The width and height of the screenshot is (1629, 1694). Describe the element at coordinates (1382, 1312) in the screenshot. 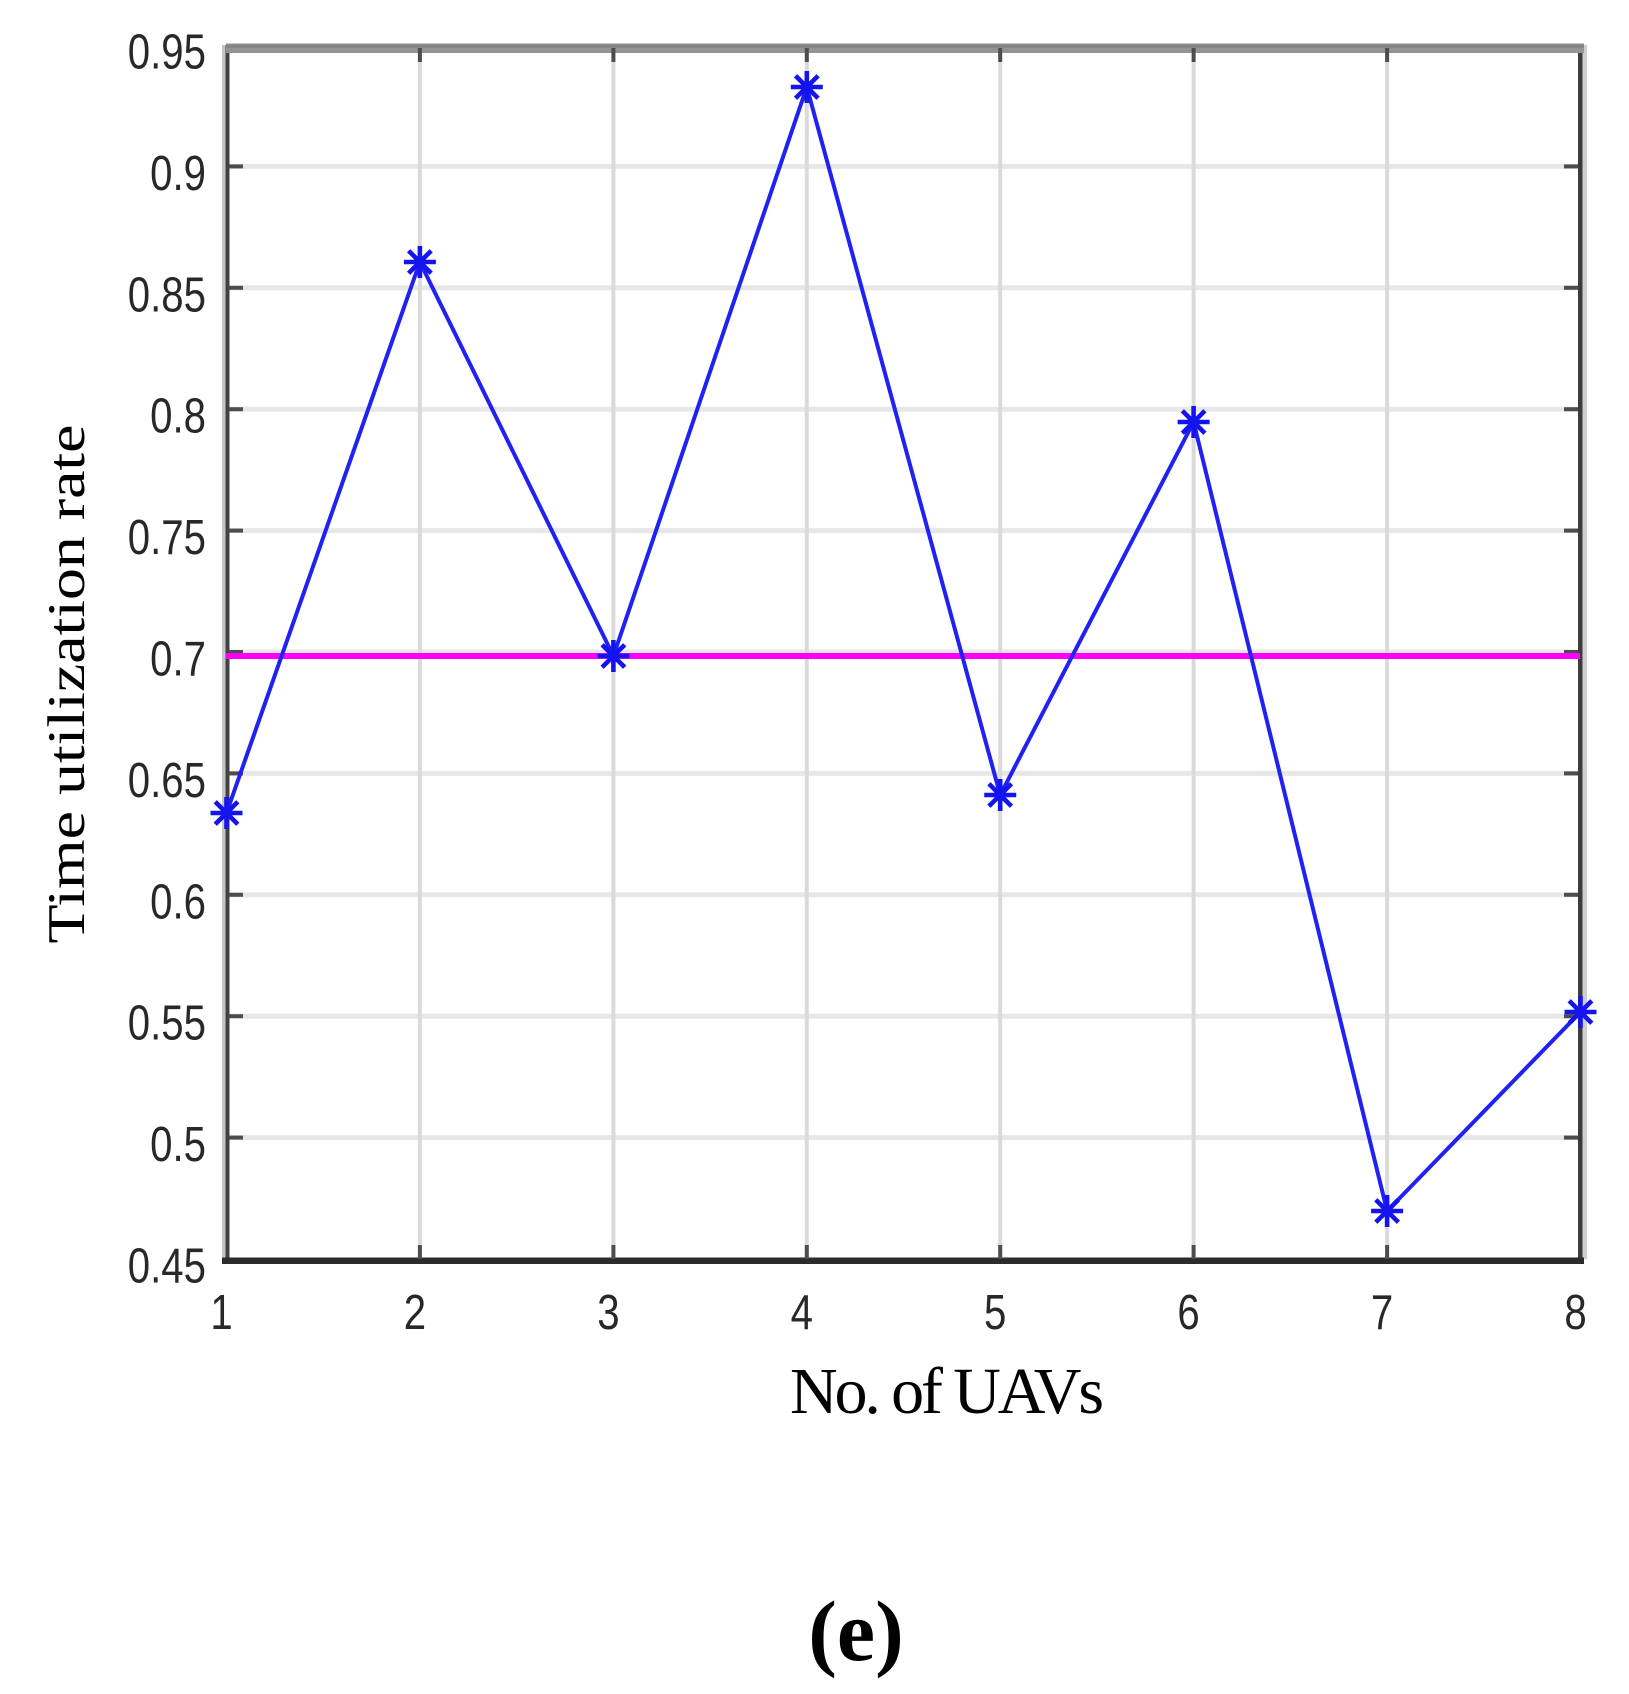

I see `svg-text: 7` at that location.